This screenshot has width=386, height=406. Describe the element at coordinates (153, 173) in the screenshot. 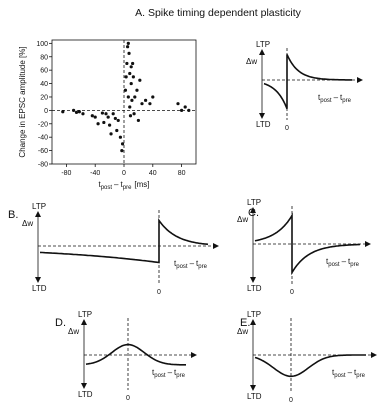

I see `x-tick-label: 40` at that location.